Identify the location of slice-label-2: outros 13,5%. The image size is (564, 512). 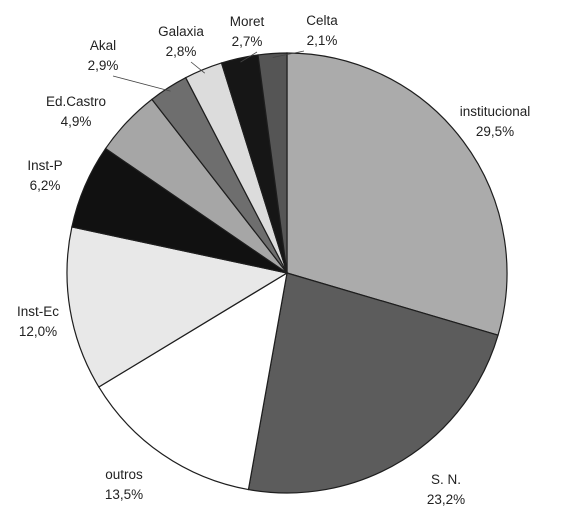
(124, 484).